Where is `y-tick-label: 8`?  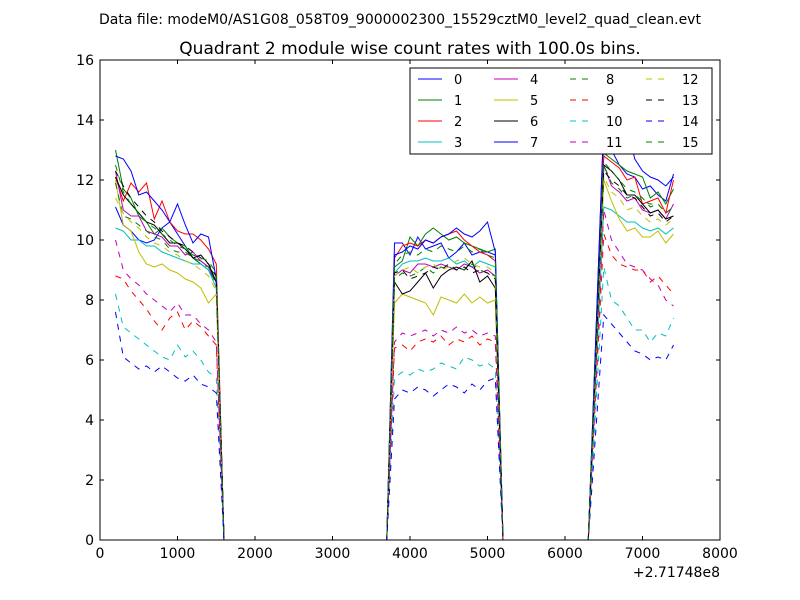
y-tick-label: 8 is located at coordinates (89, 301).